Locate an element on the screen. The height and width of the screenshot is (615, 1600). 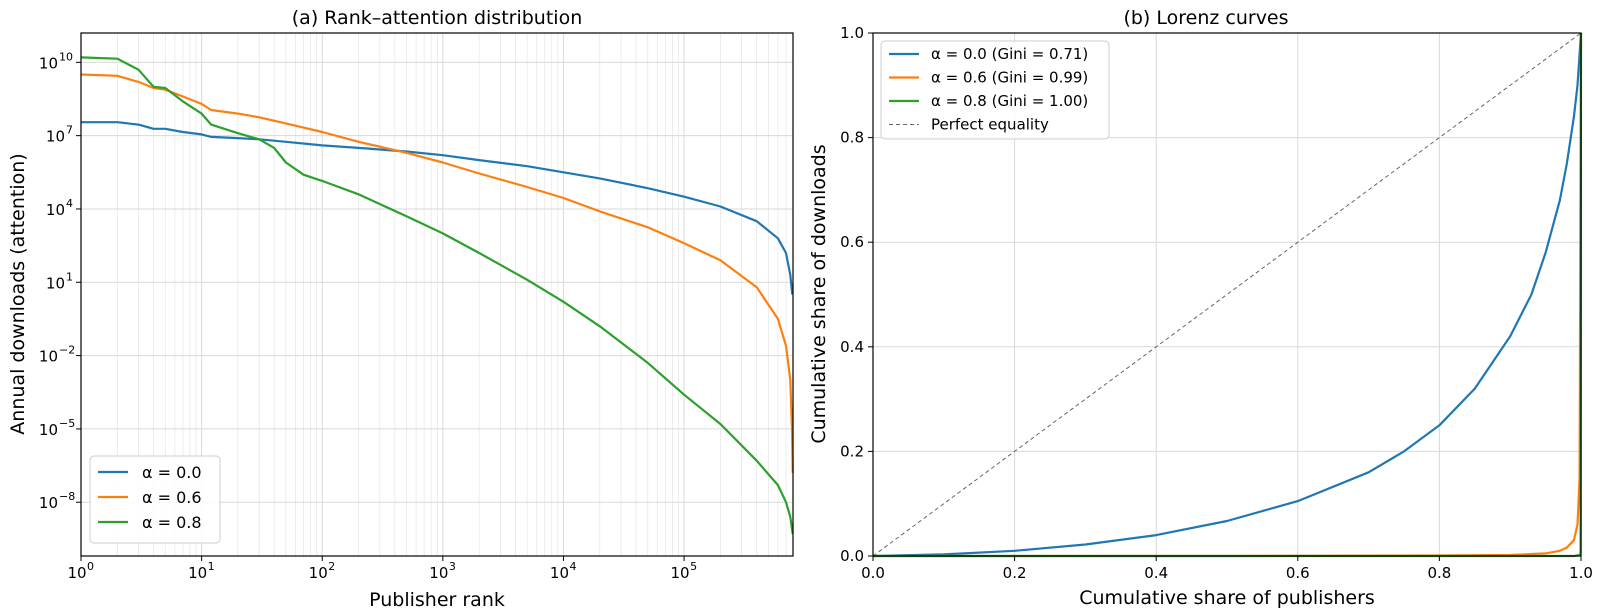
panel-a-legend: α = 0.0 α = 0.6 α = 0.8 is located at coordinates (155, 499).